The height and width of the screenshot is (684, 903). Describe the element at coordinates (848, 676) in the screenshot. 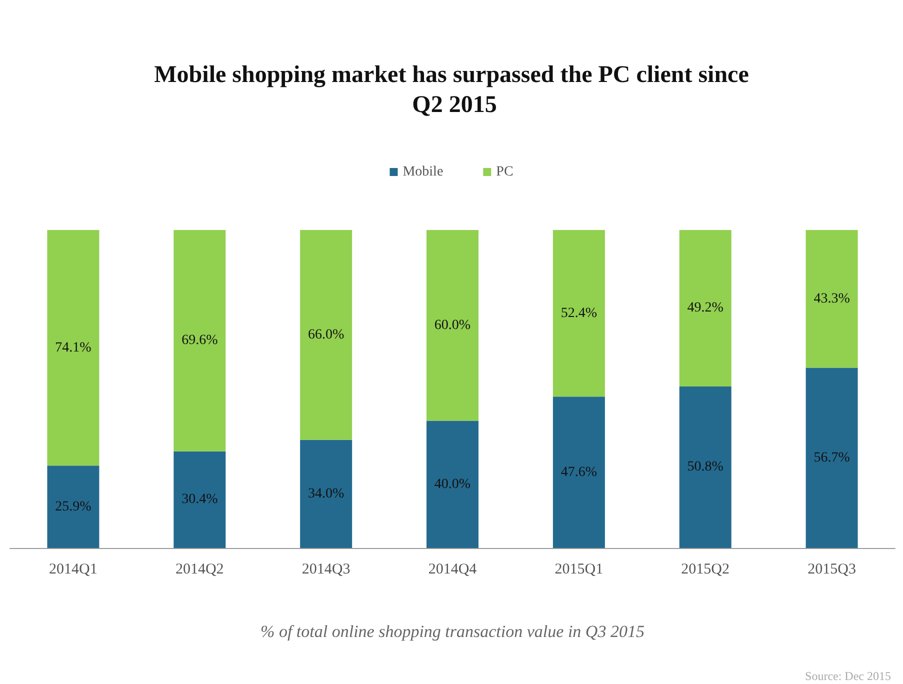

I see `source-note: Source: Dec 2015` at that location.